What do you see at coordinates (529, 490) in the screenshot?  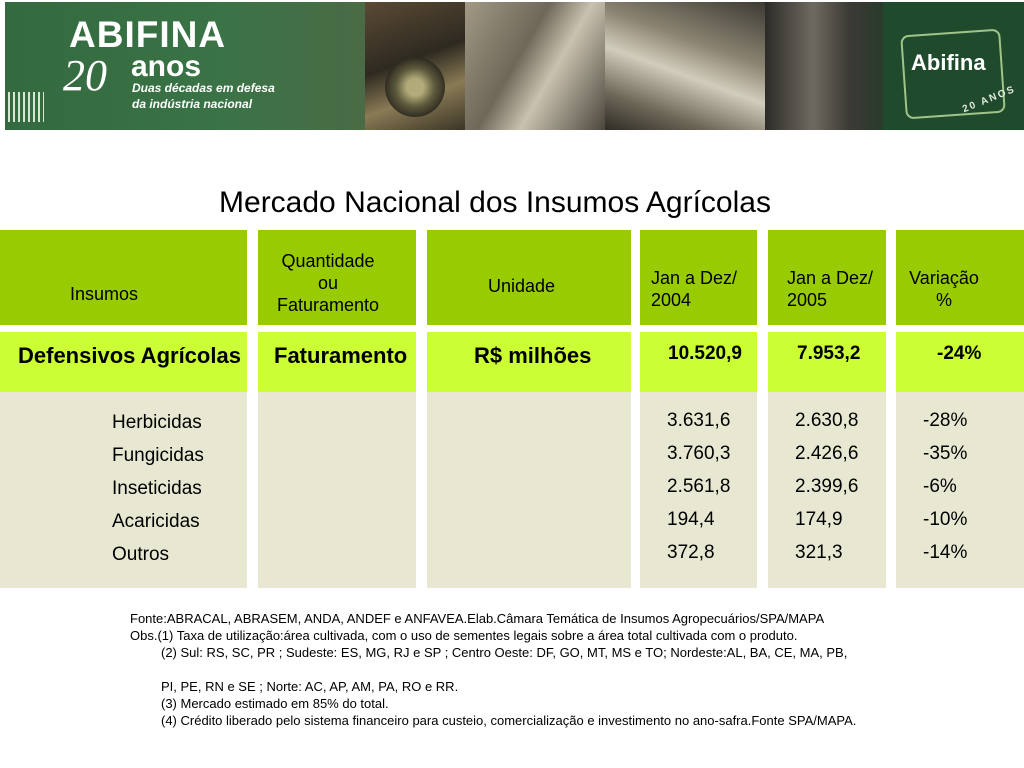 I see `body-cell-unidade` at bounding box center [529, 490].